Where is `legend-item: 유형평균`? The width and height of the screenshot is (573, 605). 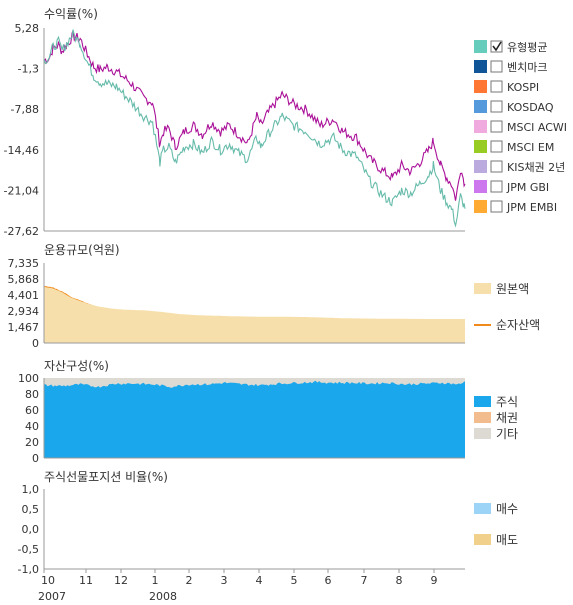
legend-item: 유형평균 is located at coordinates (510, 47).